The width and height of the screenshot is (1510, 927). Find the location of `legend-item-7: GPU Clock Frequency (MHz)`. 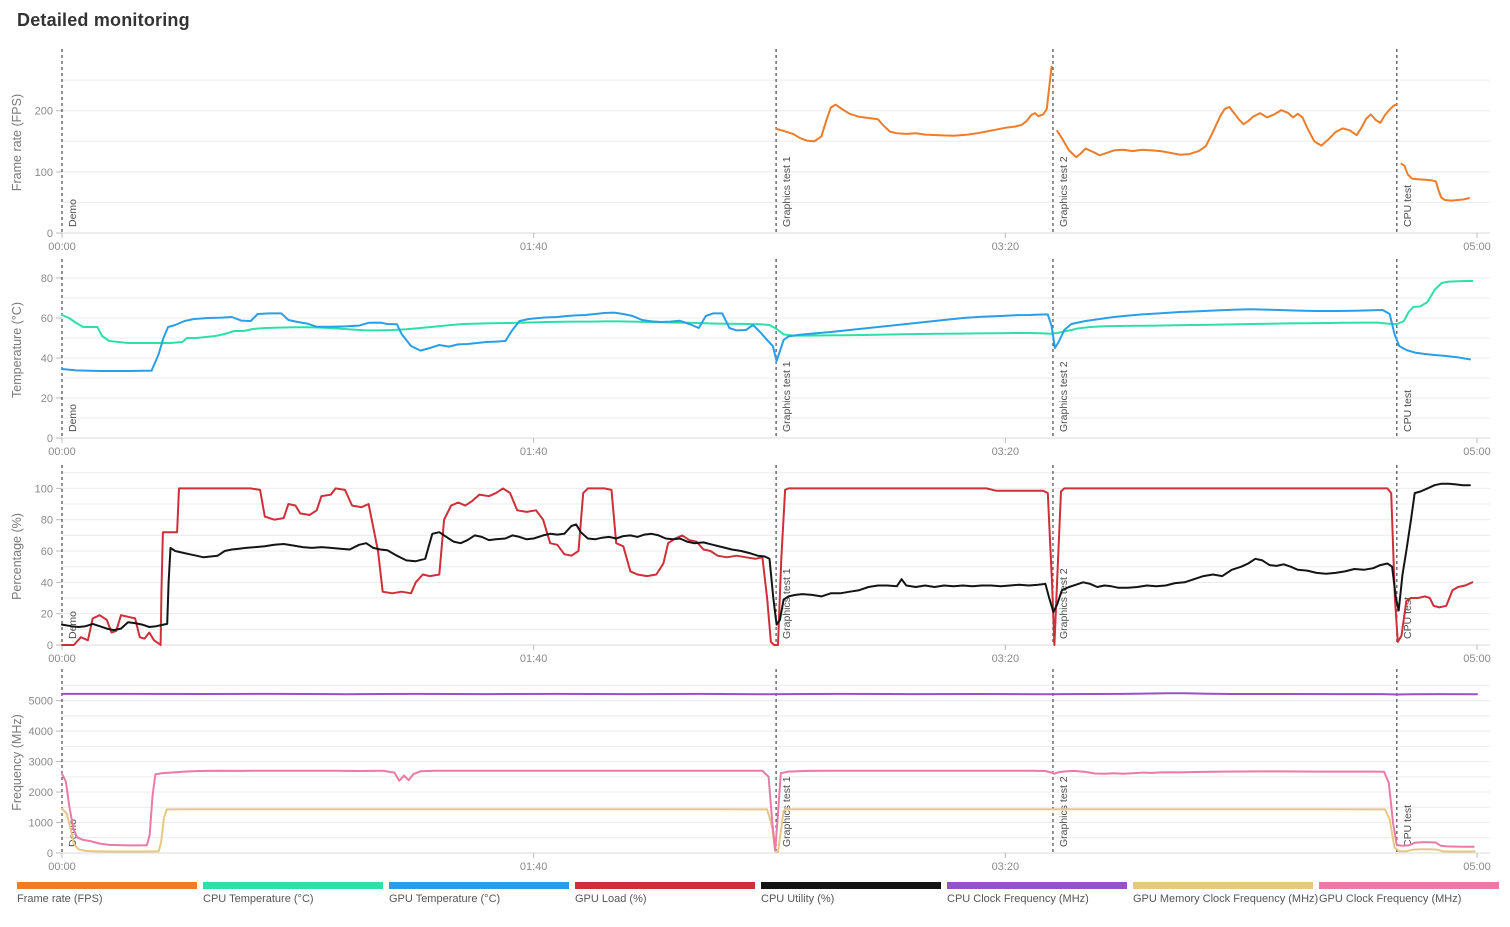

legend-item-7: GPU Clock Frequency (MHz) is located at coordinates (1412, 893).